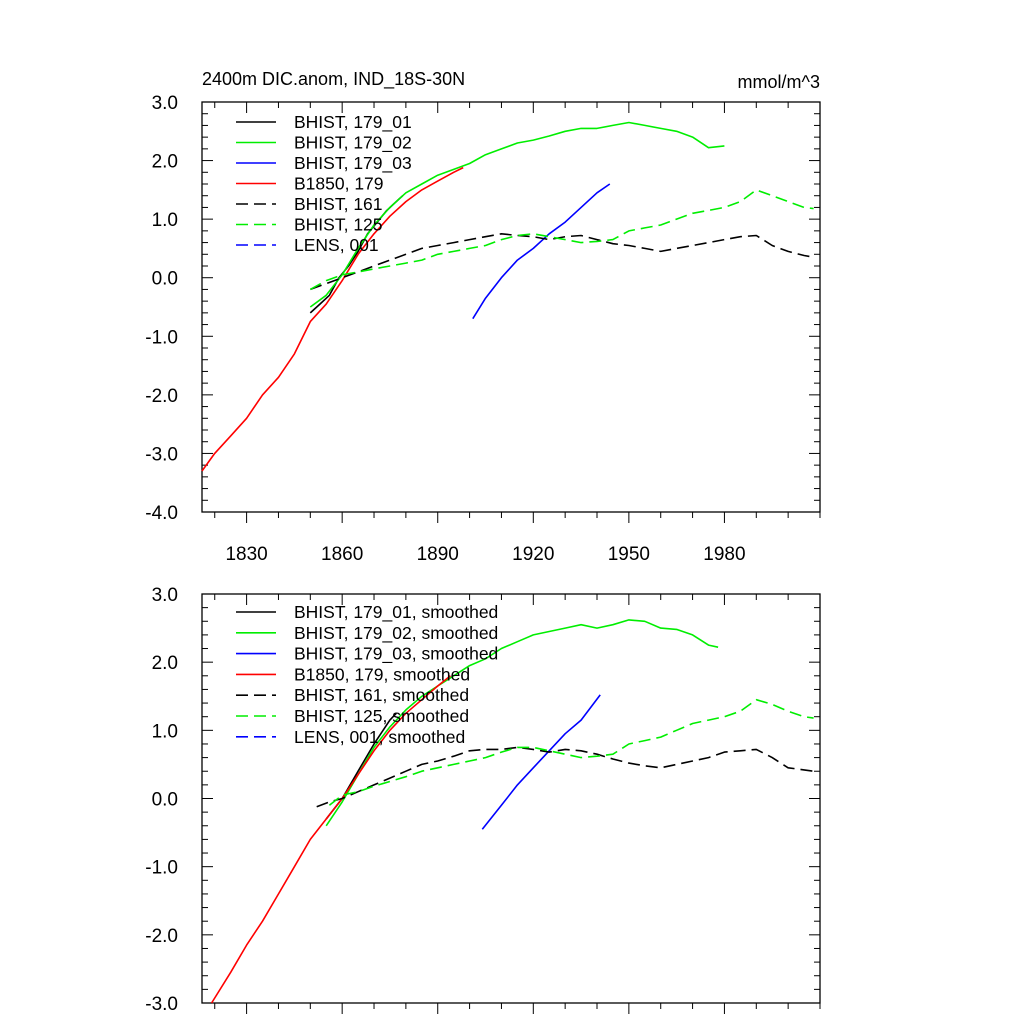  What do you see at coordinates (381, 716) in the screenshot?
I see `legend-label: BHIST, 125, smoothed` at bounding box center [381, 716].